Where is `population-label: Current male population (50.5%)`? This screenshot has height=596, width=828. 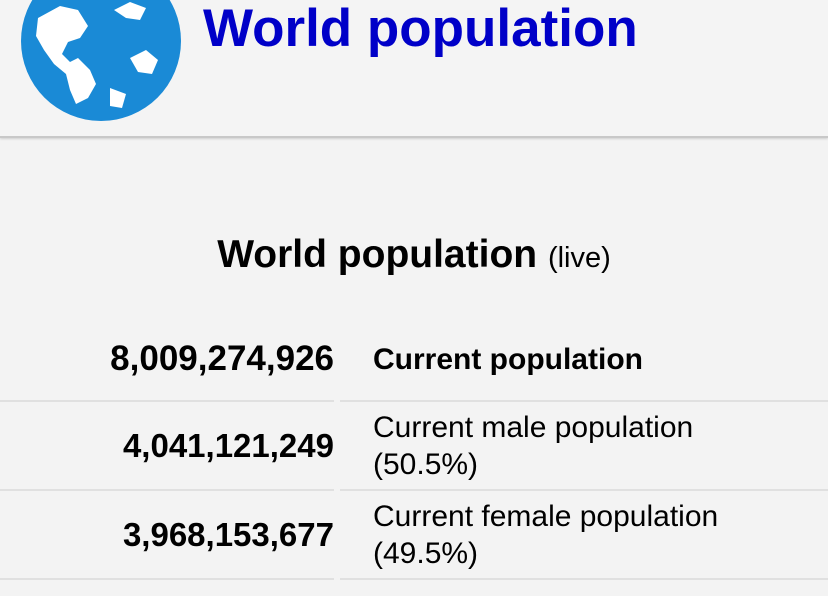
population-label: Current male population (50.5%) is located at coordinates (533, 445).